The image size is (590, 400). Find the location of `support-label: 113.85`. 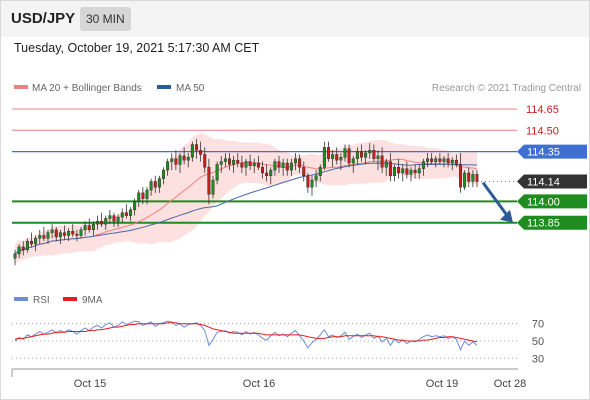

support-label: 113.85 is located at coordinates (543, 224).